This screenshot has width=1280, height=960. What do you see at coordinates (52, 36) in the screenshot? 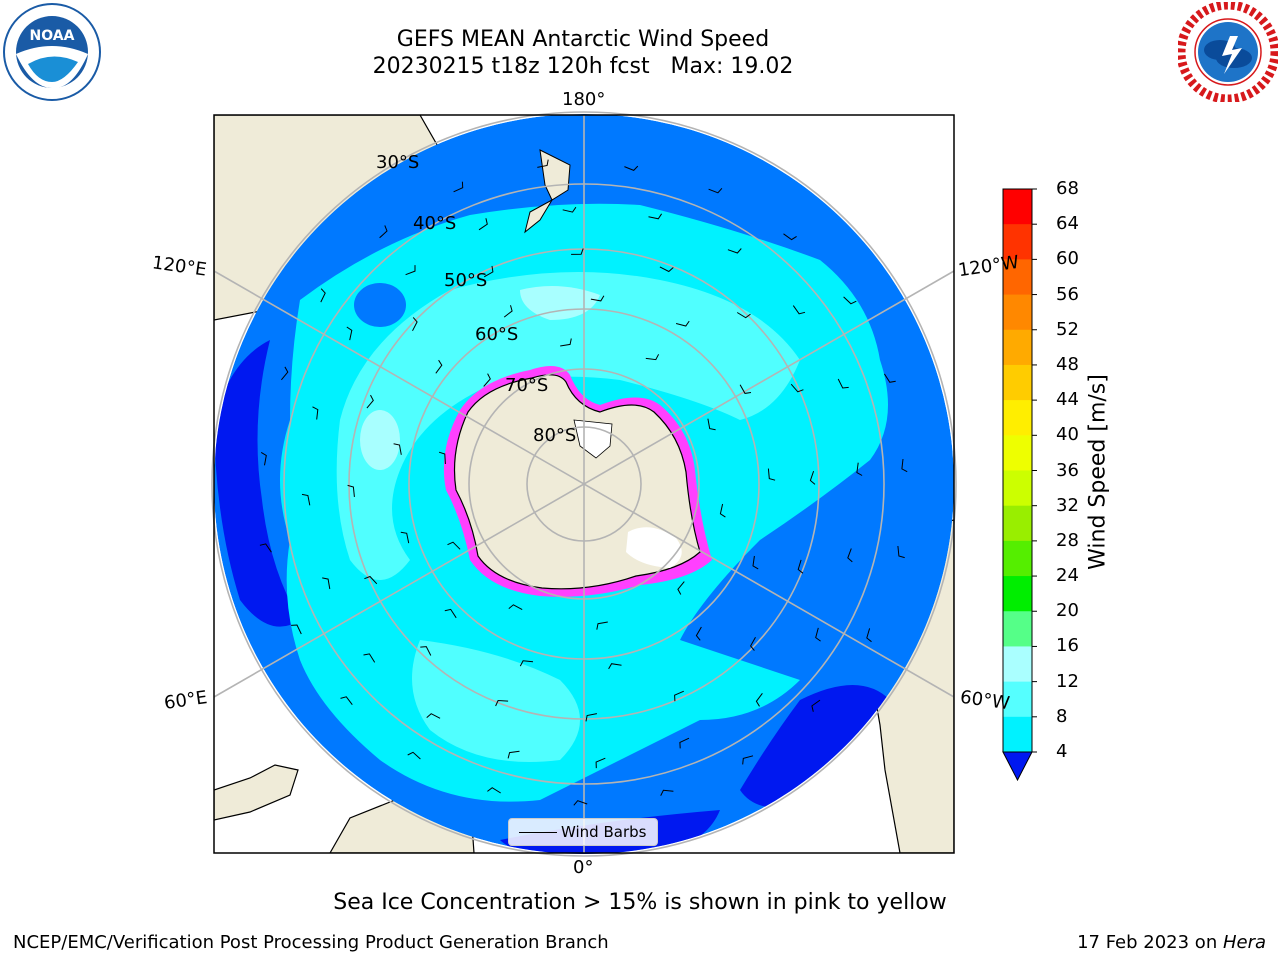
I see `noaa-logo-text: NOAA` at bounding box center [52, 36].